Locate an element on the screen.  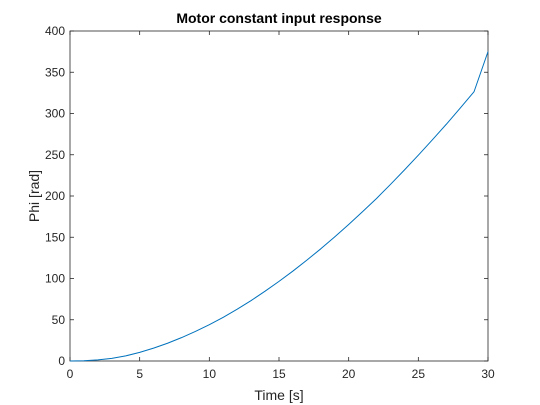
x-tick-label: 5 is located at coordinates (139, 374).